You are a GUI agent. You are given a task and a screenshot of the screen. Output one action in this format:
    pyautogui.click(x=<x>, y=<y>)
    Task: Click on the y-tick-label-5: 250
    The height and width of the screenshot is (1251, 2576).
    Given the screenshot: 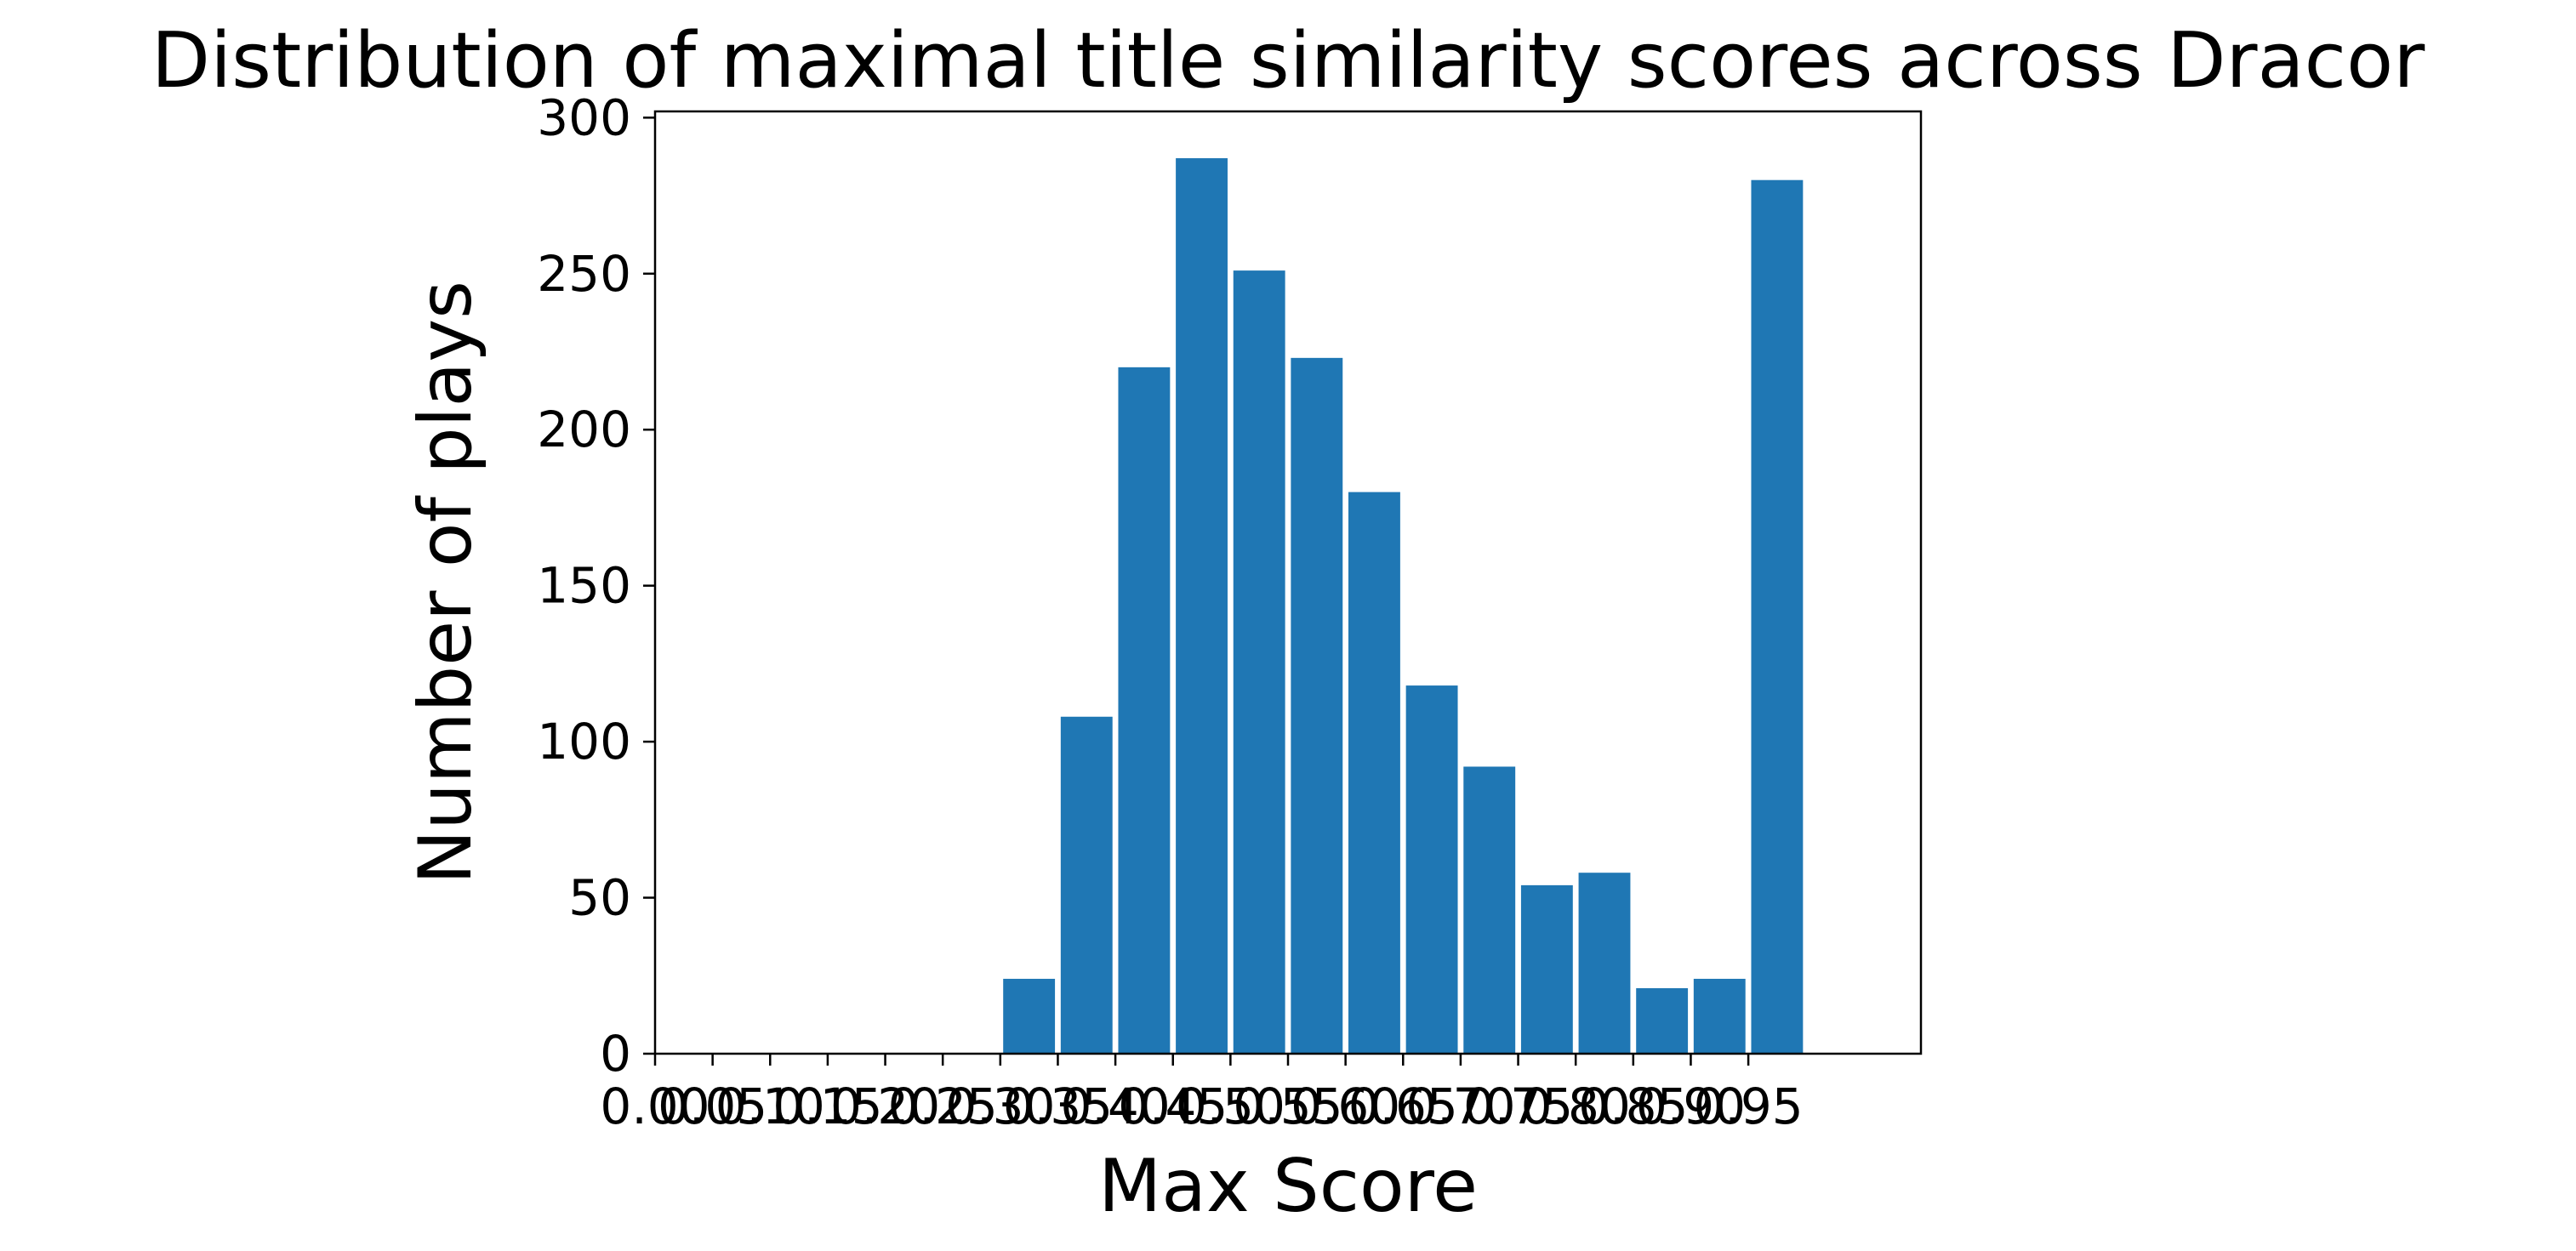 What is the action you would take?
    pyautogui.click(x=584, y=274)
    